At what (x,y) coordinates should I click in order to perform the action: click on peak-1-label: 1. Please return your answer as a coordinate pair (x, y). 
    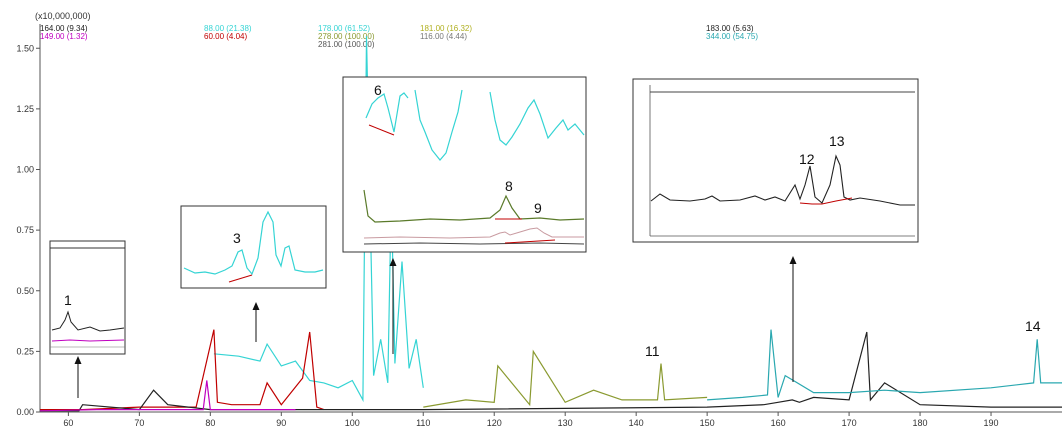
    Looking at the image, I should click on (68, 300).